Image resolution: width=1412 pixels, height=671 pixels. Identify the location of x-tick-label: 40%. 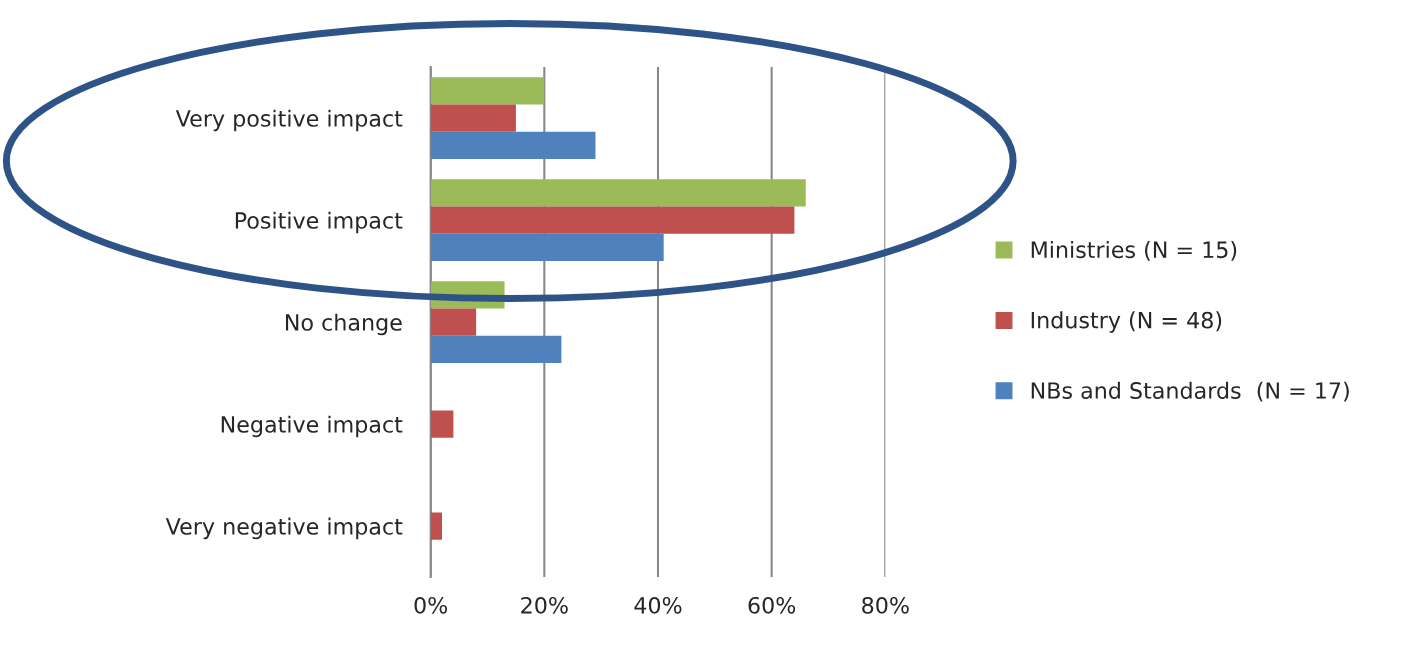
(658, 605).